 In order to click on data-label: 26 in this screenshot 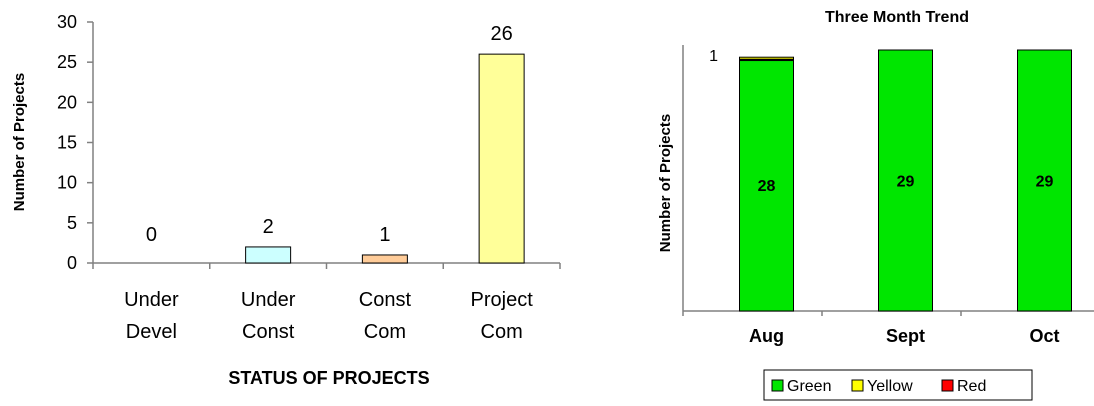, I will do `click(502, 34)`.